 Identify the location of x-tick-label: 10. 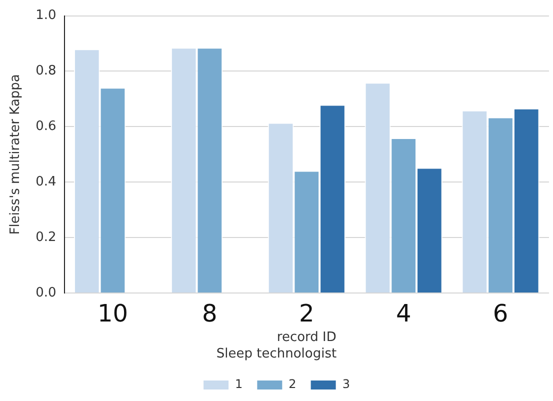
(112, 314).